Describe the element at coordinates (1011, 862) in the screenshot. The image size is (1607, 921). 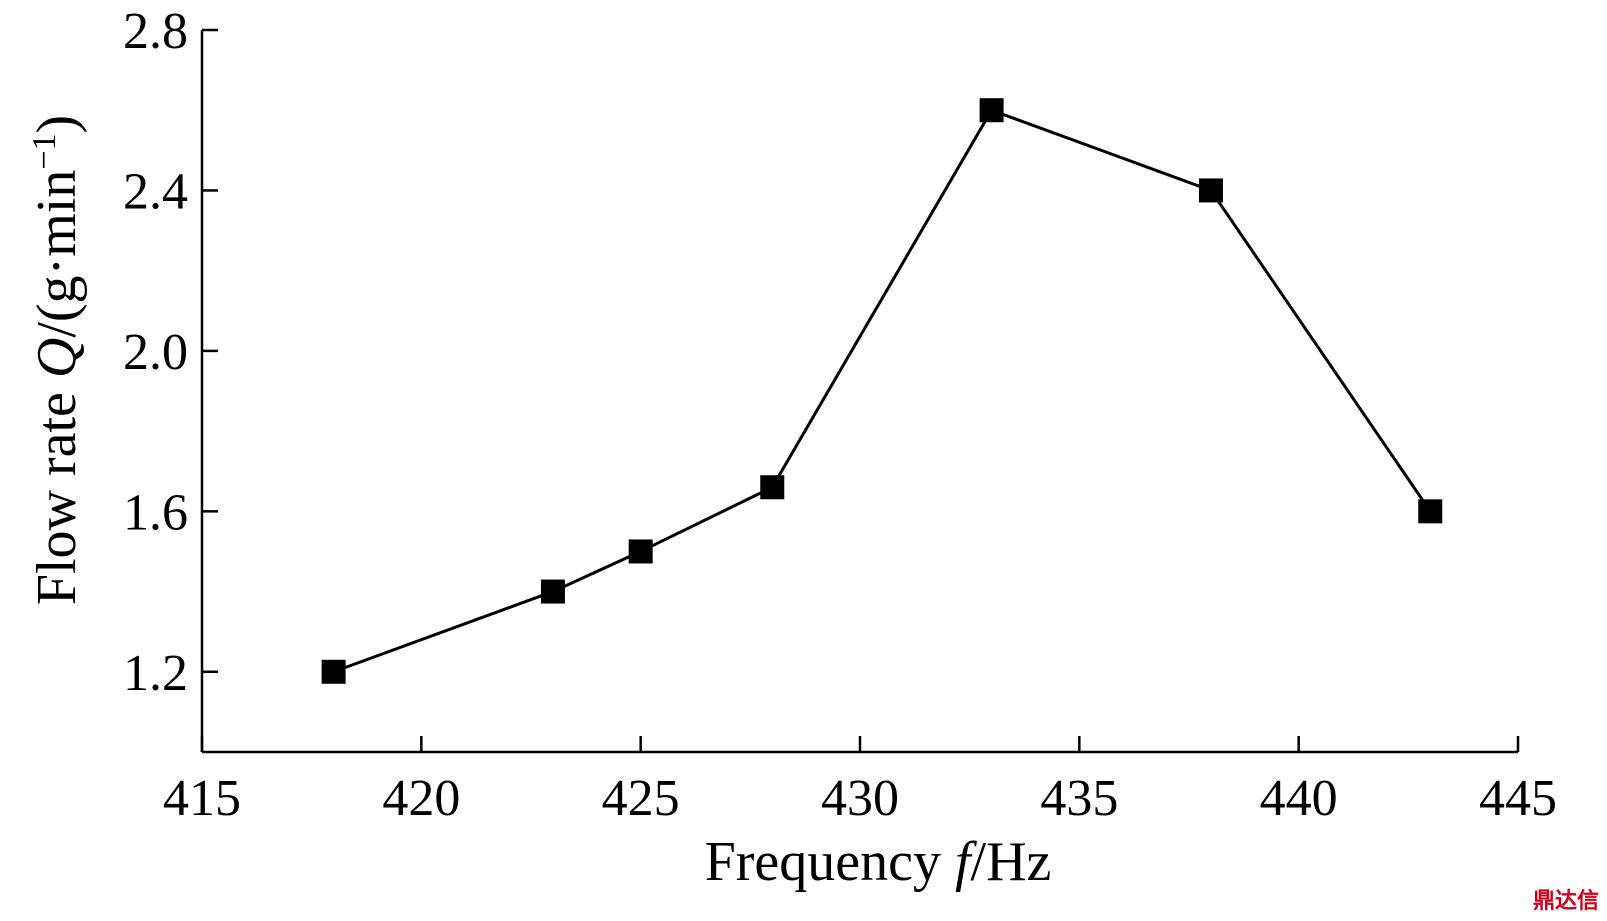
I see `x-axis-title-suffix: /Hz` at that location.